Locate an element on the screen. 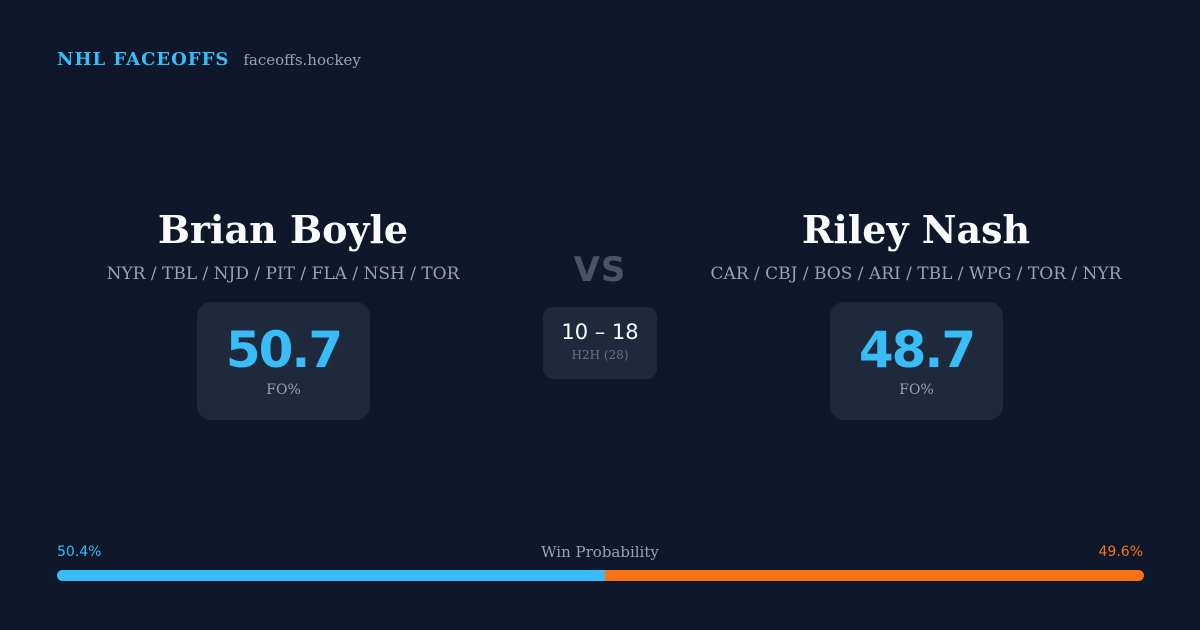 This screenshot has width=1200, height=630. win-probability-left-label: 50.4% is located at coordinates (79, 552).